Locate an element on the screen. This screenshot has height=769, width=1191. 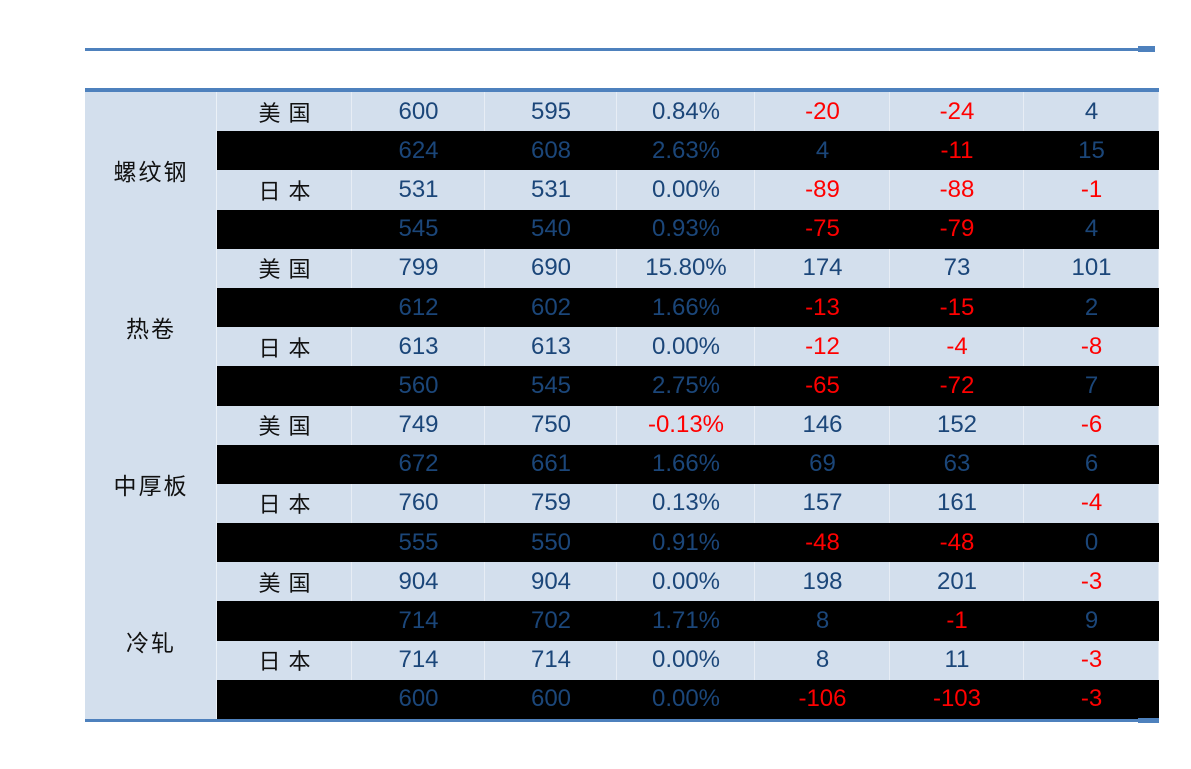
value-cell: -103 is located at coordinates (957, 699).